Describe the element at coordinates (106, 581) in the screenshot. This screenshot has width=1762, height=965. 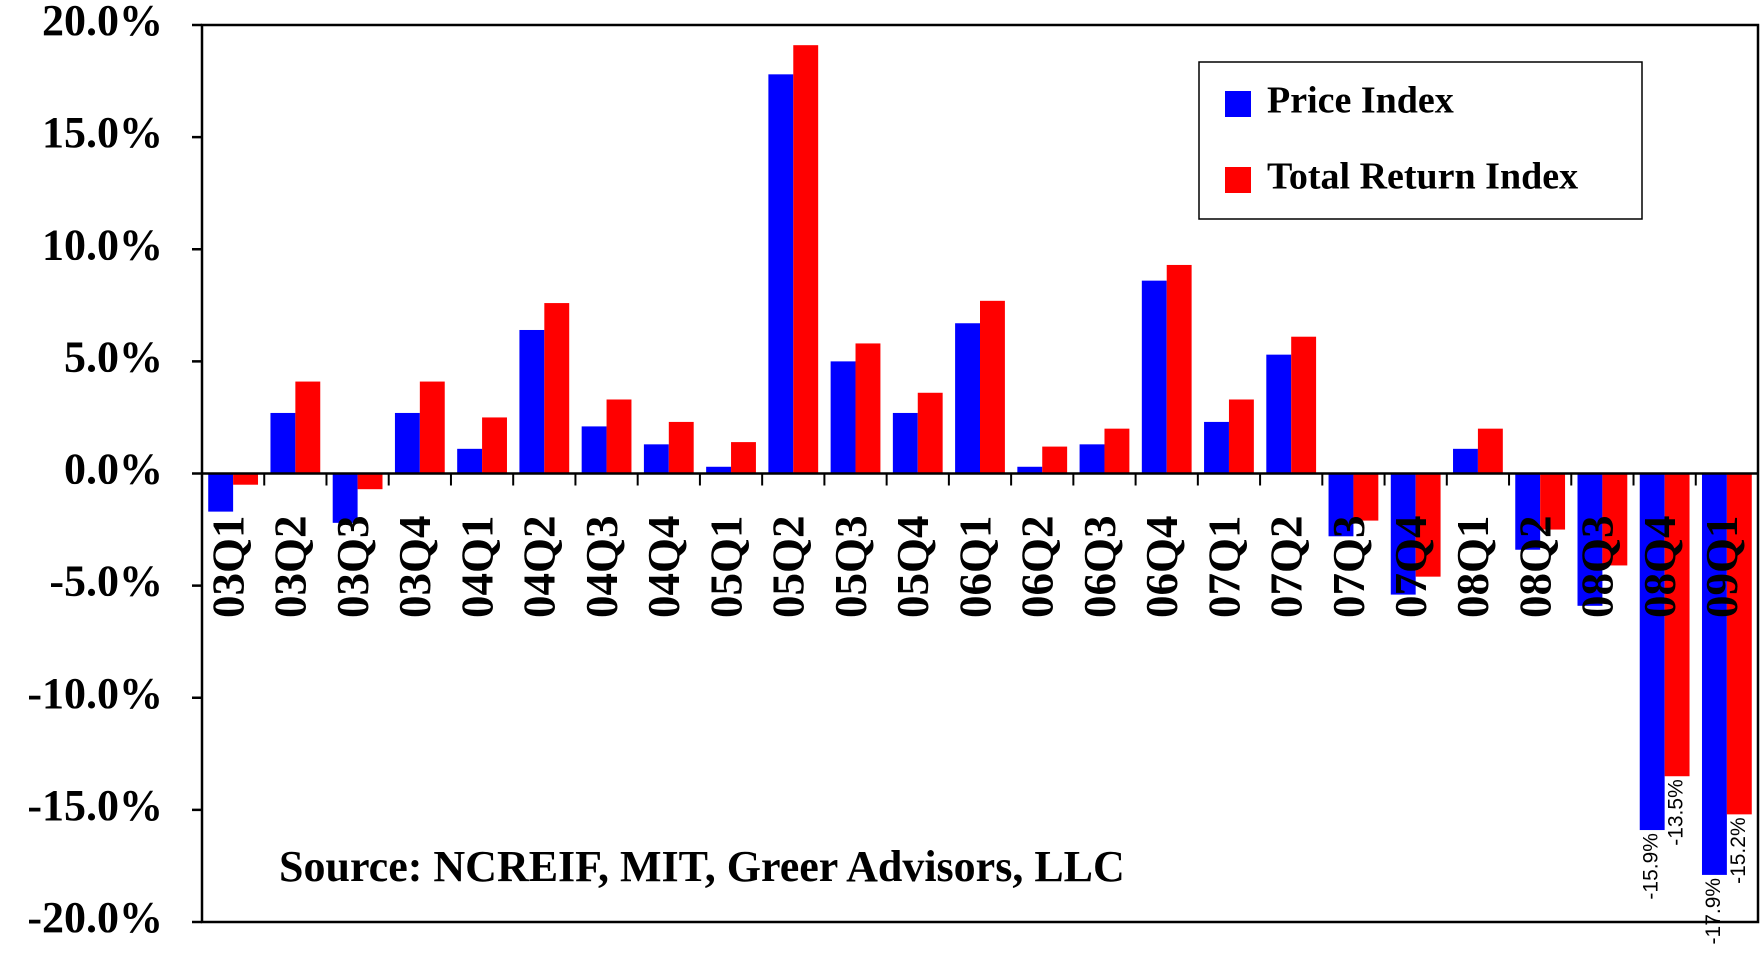
I see `y-tick-label: -5.0%` at that location.